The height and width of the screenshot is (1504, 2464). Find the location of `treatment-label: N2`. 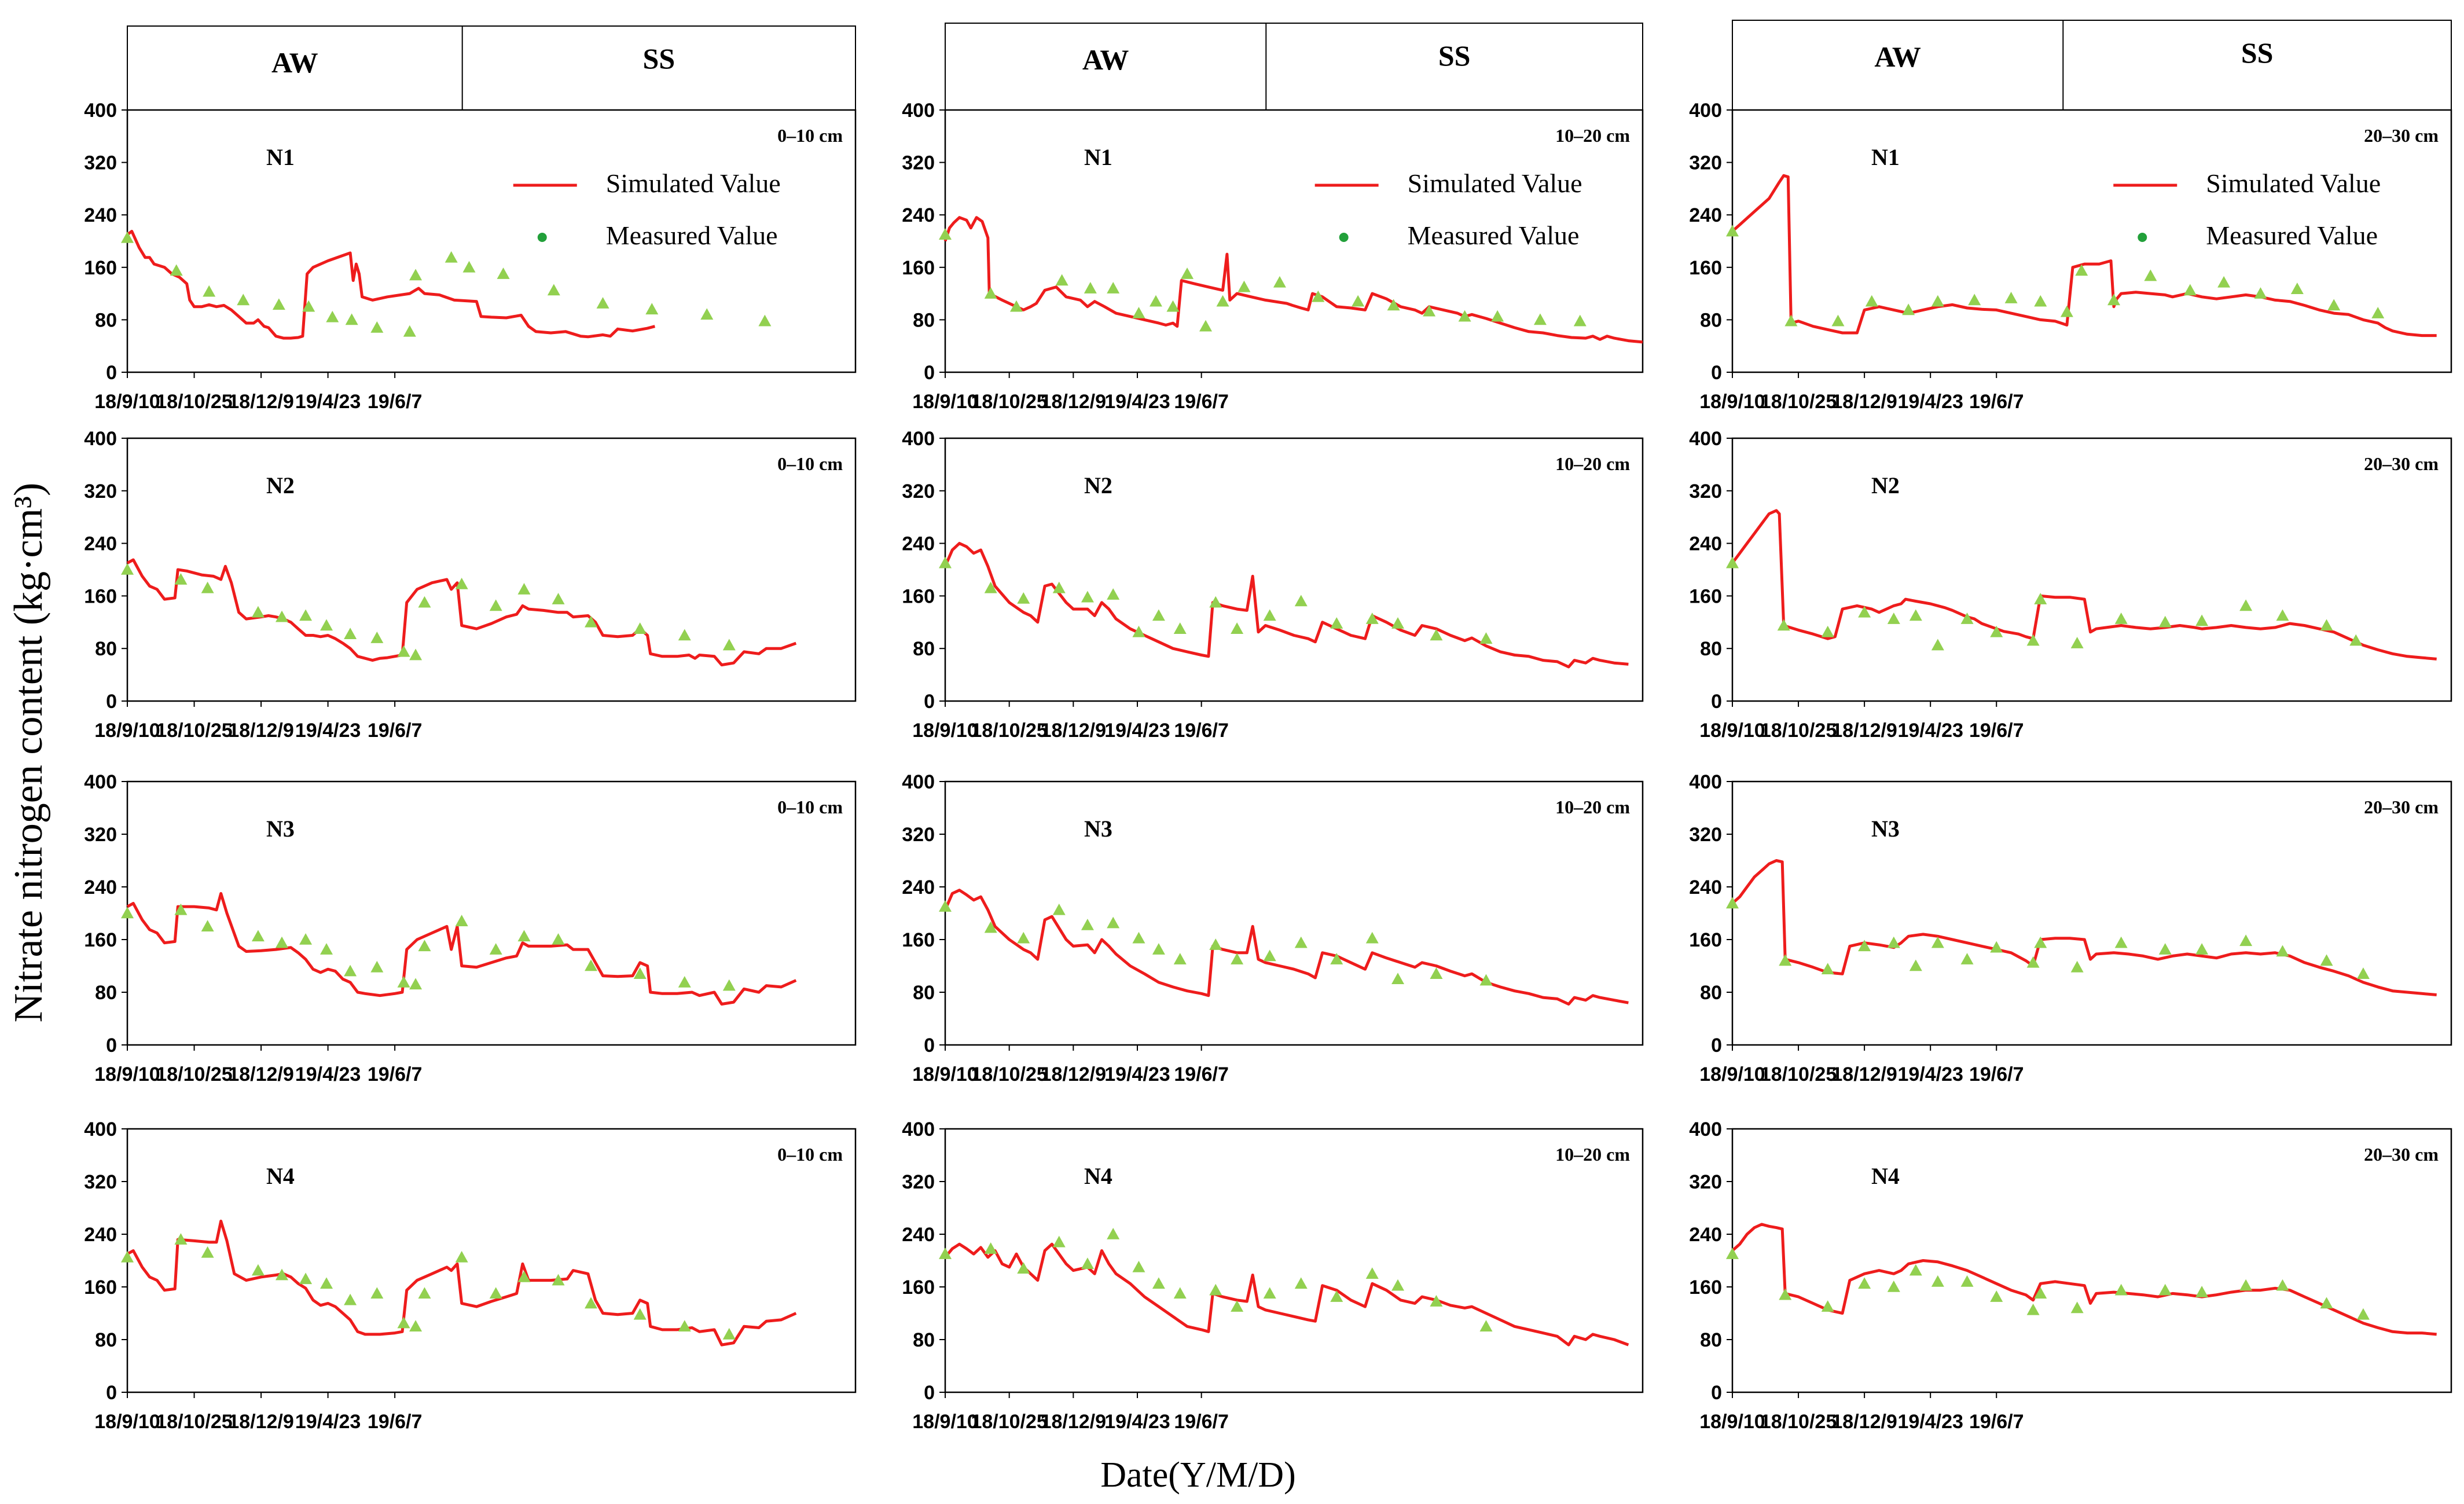

treatment-label: N2 is located at coordinates (280, 485).